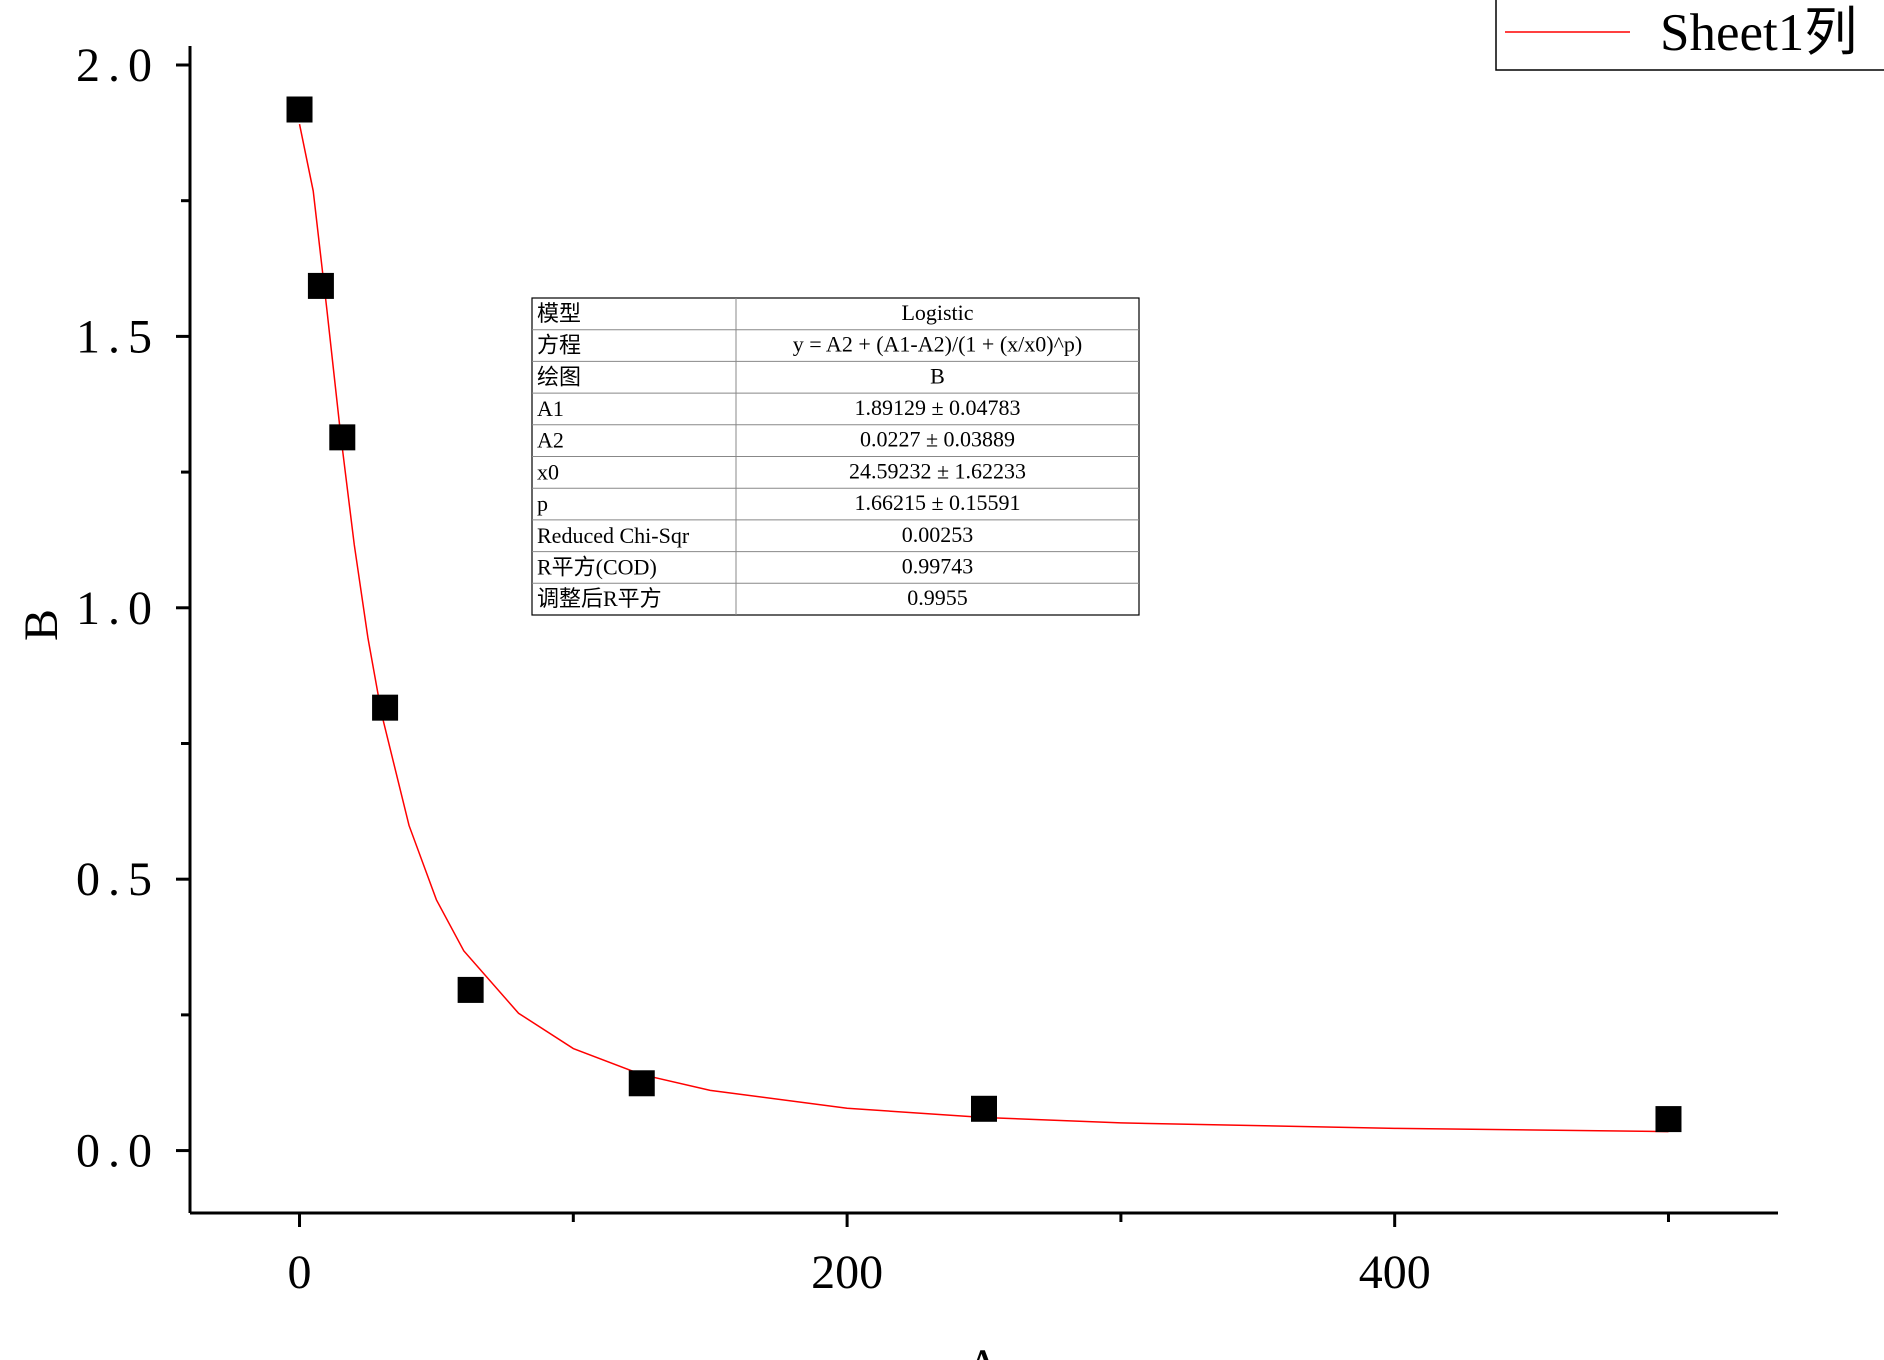 This screenshot has width=1884, height=1360. I want to click on table-key: 调整后R平方, so click(599, 598).